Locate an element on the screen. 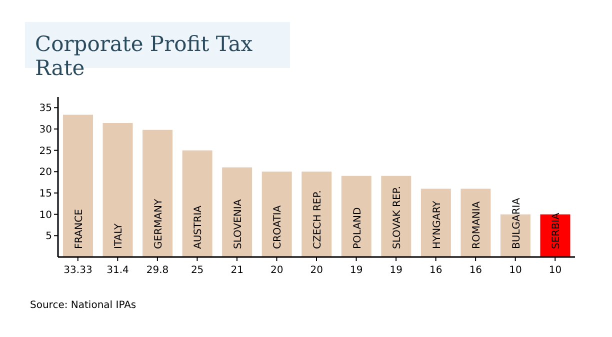 This screenshot has width=612, height=337. y-tick-label: 25 is located at coordinates (45, 151).